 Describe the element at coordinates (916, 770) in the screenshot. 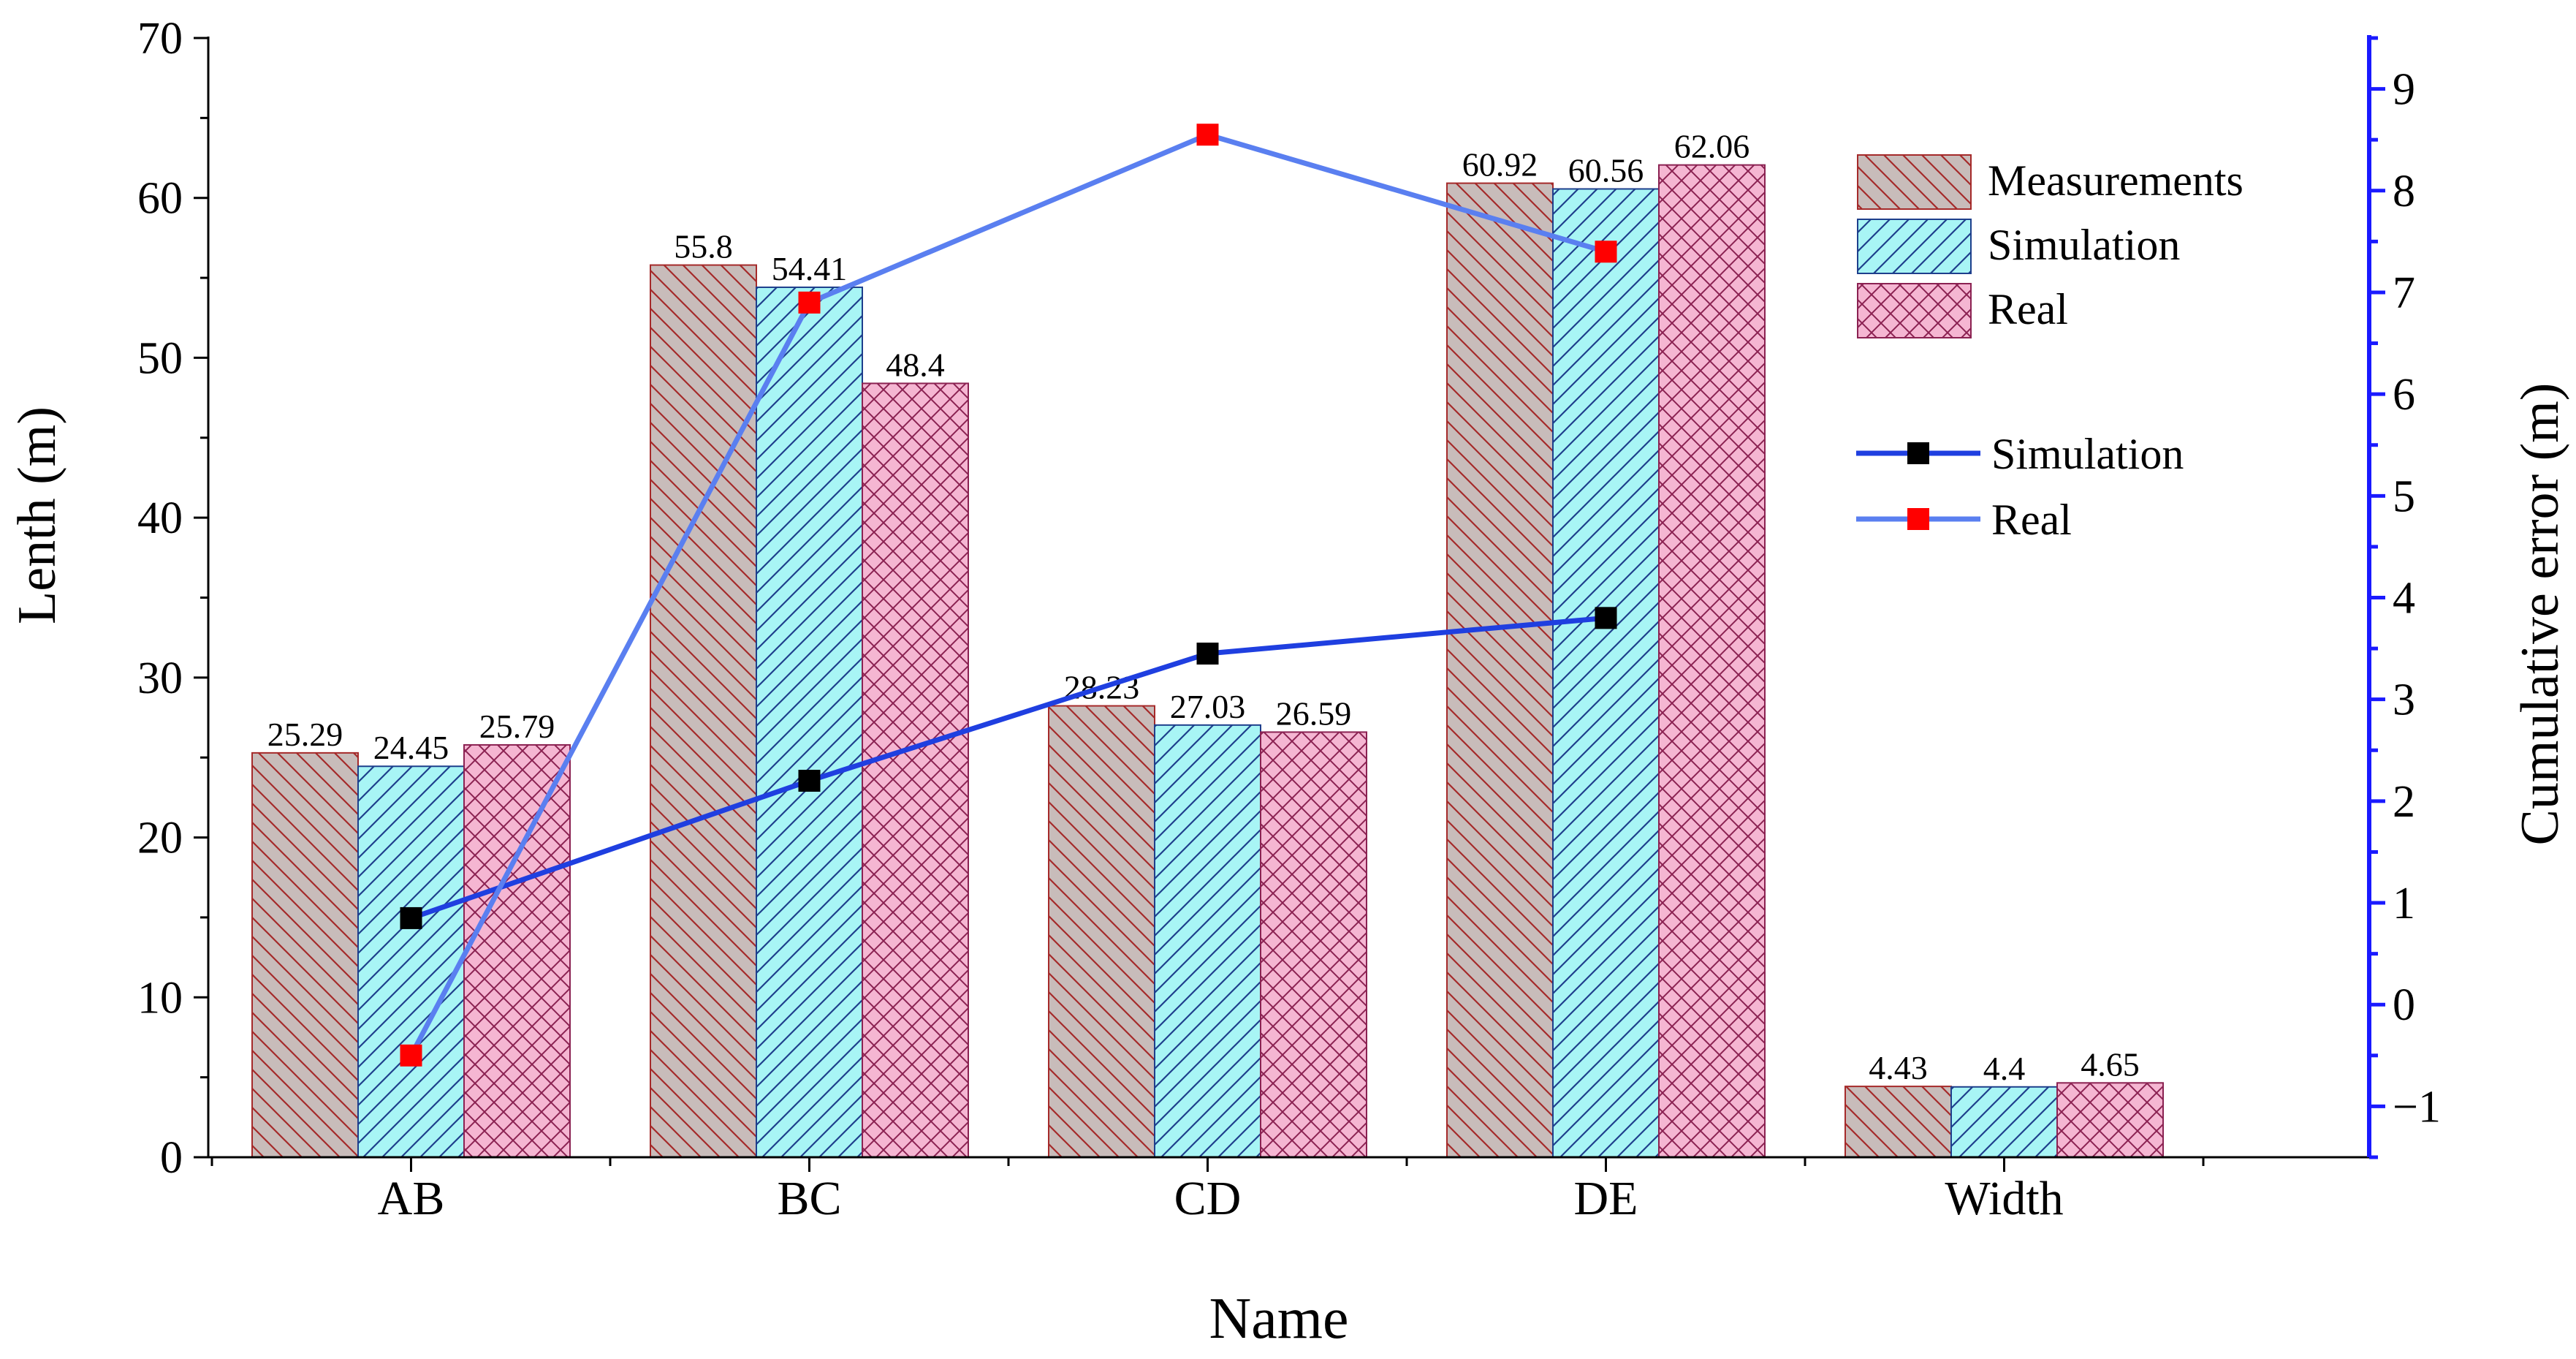

I see `bar-real-bc` at that location.